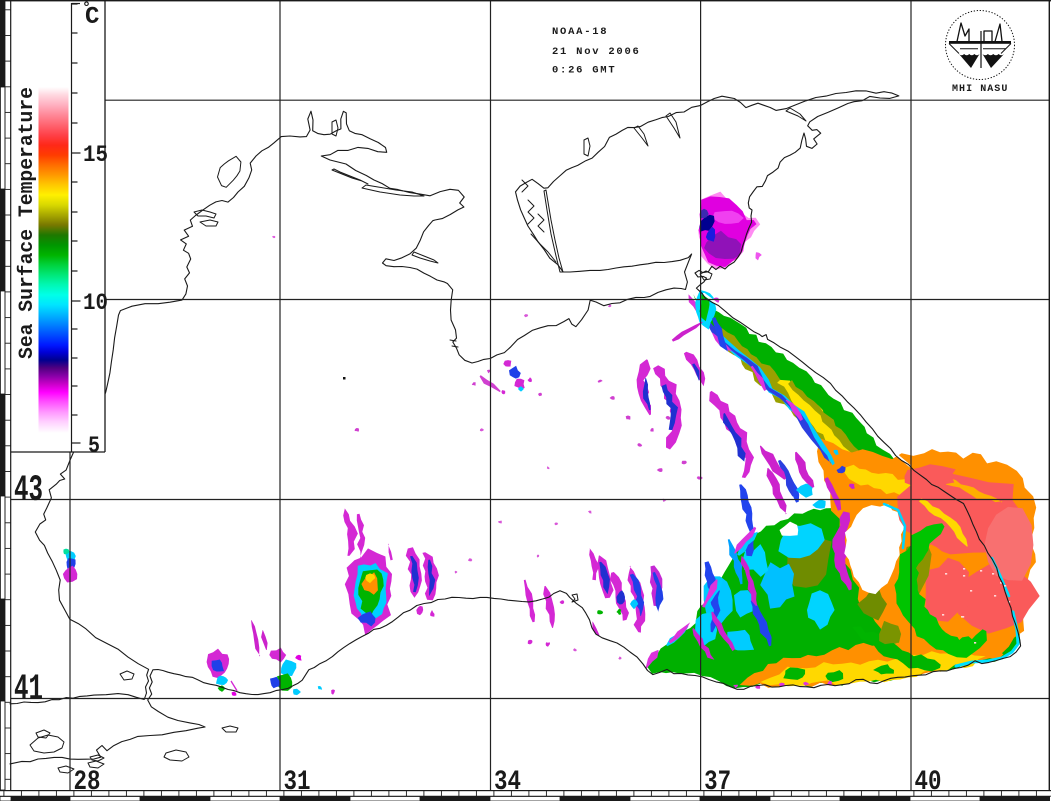 The image size is (1051, 801). Describe the element at coordinates (95, 155) in the screenshot. I see `svg-text: 15` at that location.